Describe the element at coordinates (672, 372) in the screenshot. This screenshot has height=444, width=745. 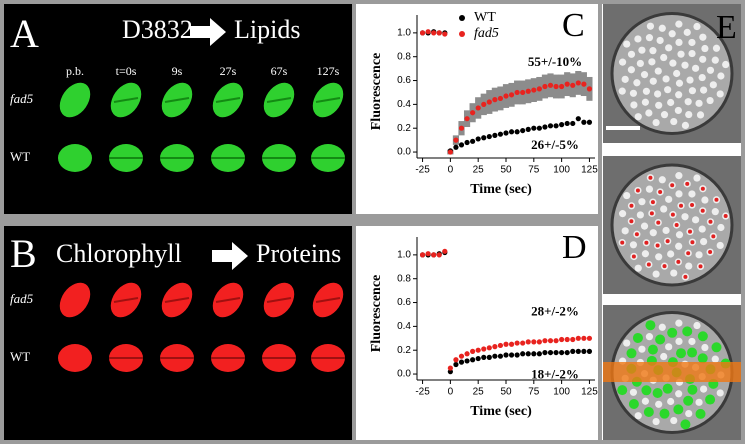
I see `bleach-region` at that location.